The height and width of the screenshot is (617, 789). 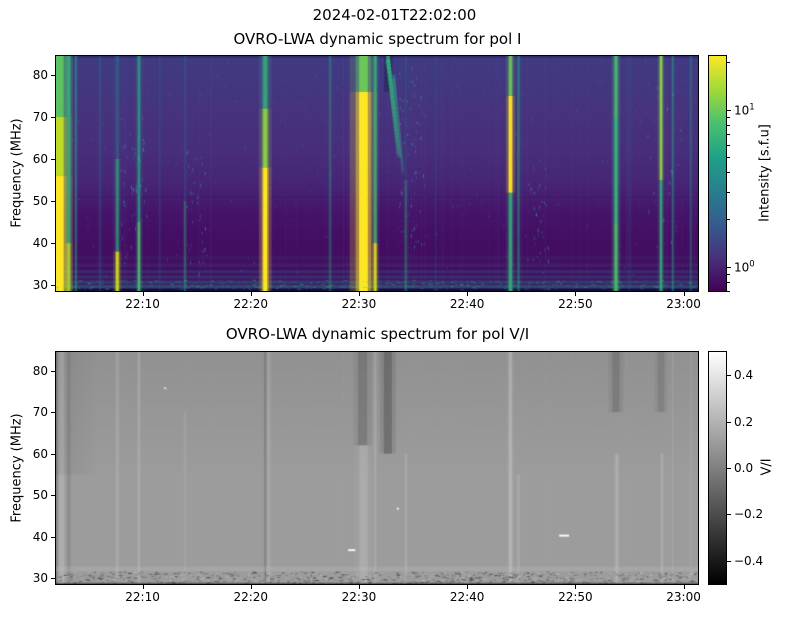 What do you see at coordinates (17, 468) in the screenshot?
I see `panel2-ylabel: Frequency (MHz)` at bounding box center [17, 468].